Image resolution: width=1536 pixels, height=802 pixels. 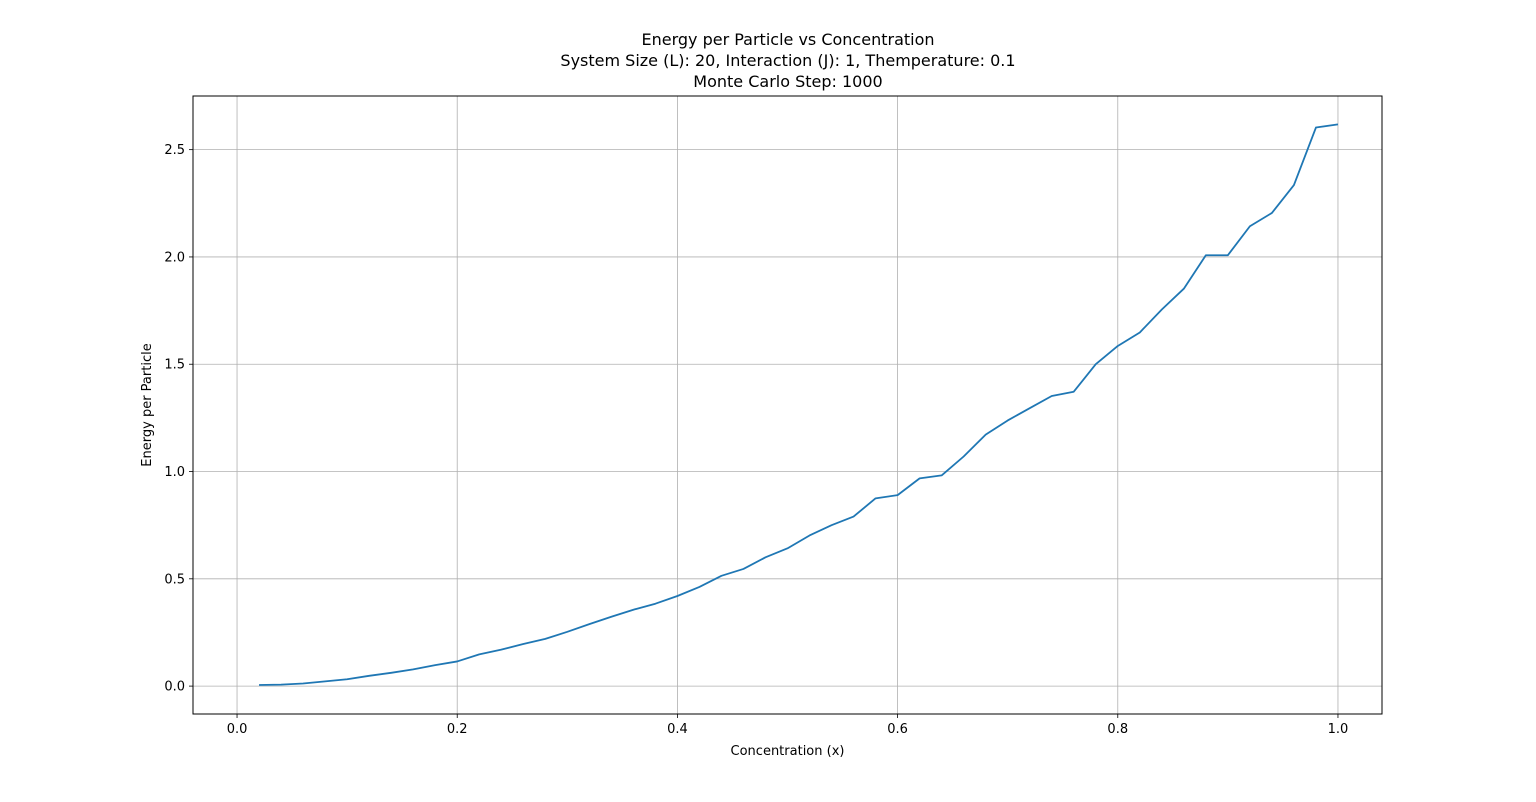 What do you see at coordinates (788, 81) in the screenshot?
I see `chart-subtitle-steps: Monte Carlo Step: 1000` at bounding box center [788, 81].